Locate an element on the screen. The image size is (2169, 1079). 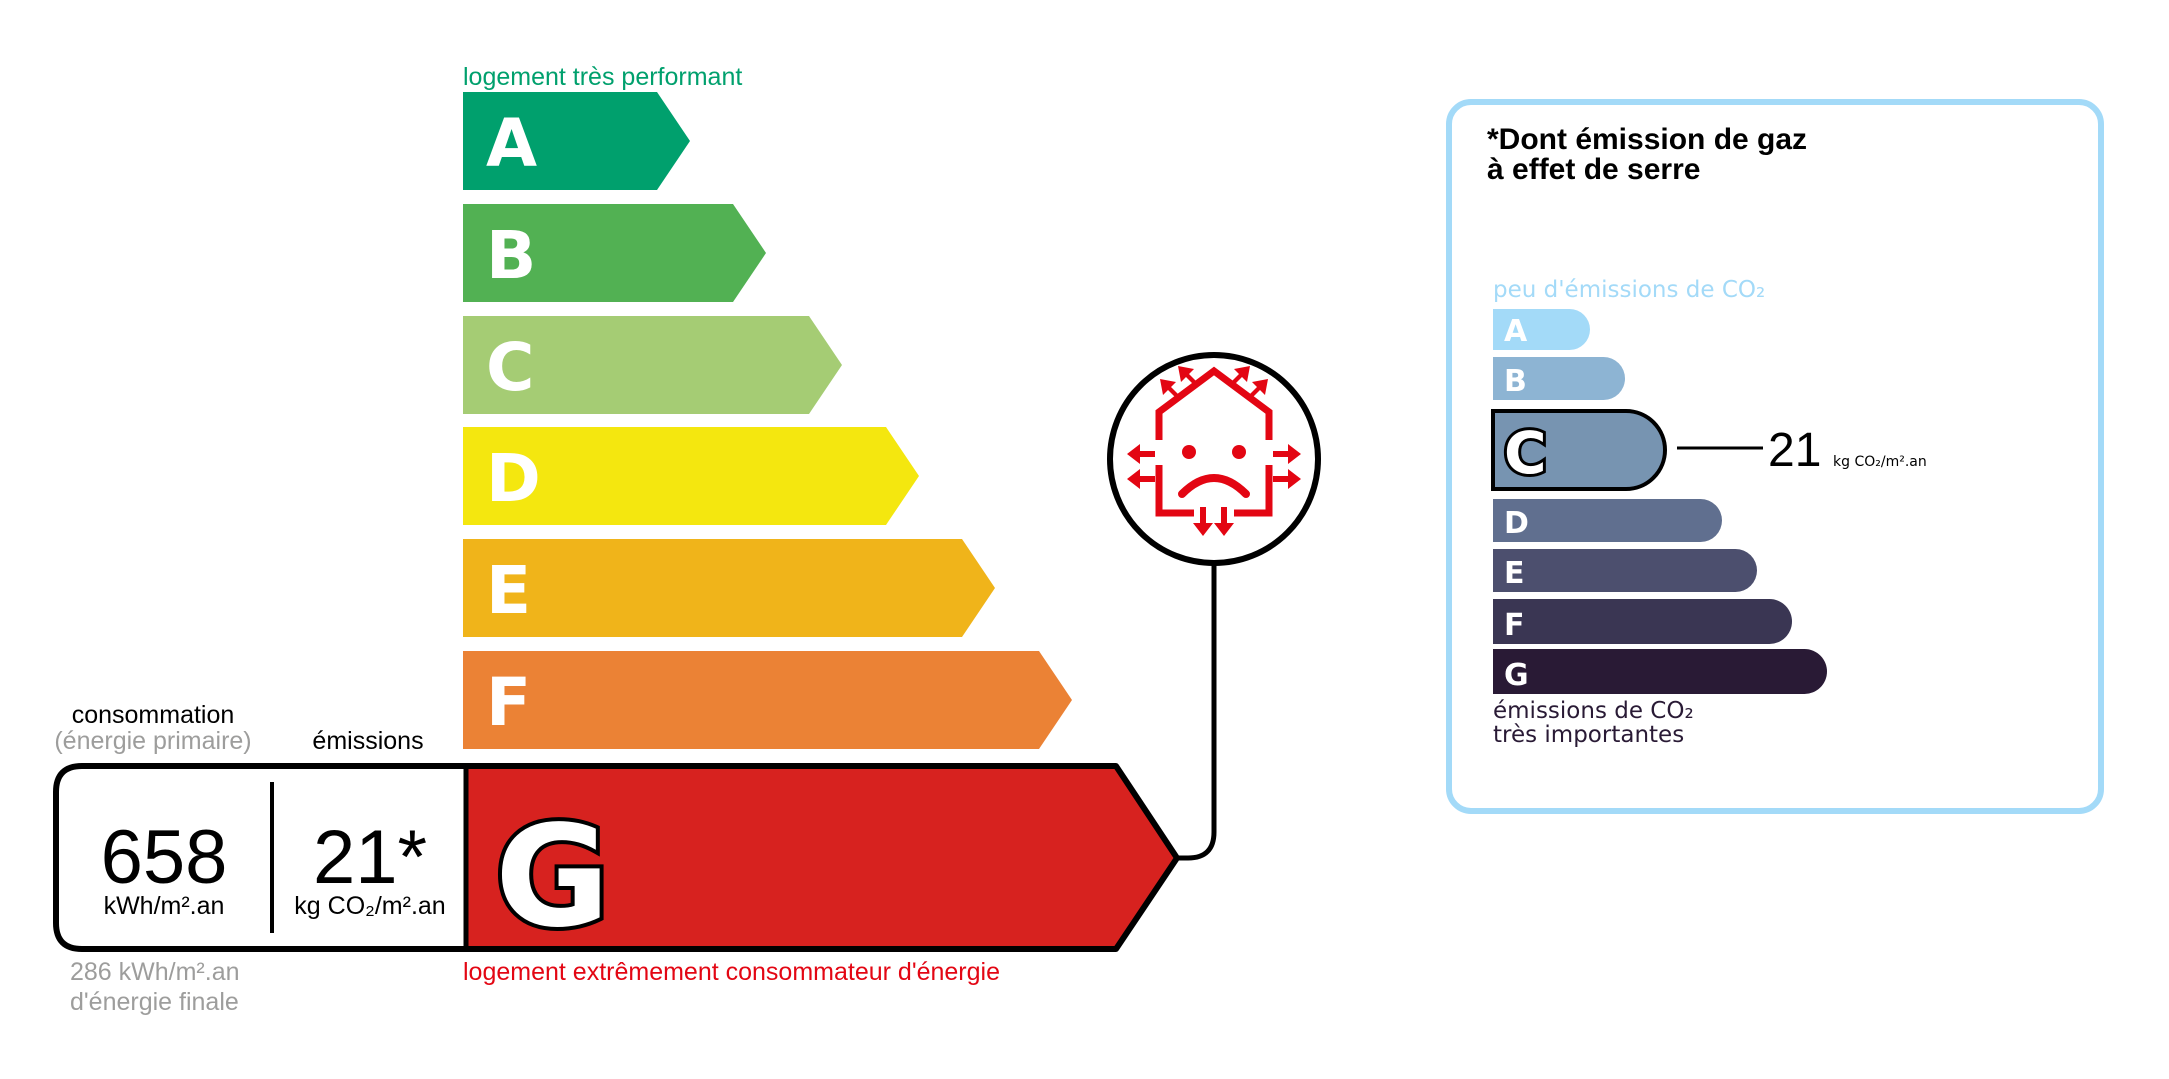
emissions-value: 21* is located at coordinates (370, 857).